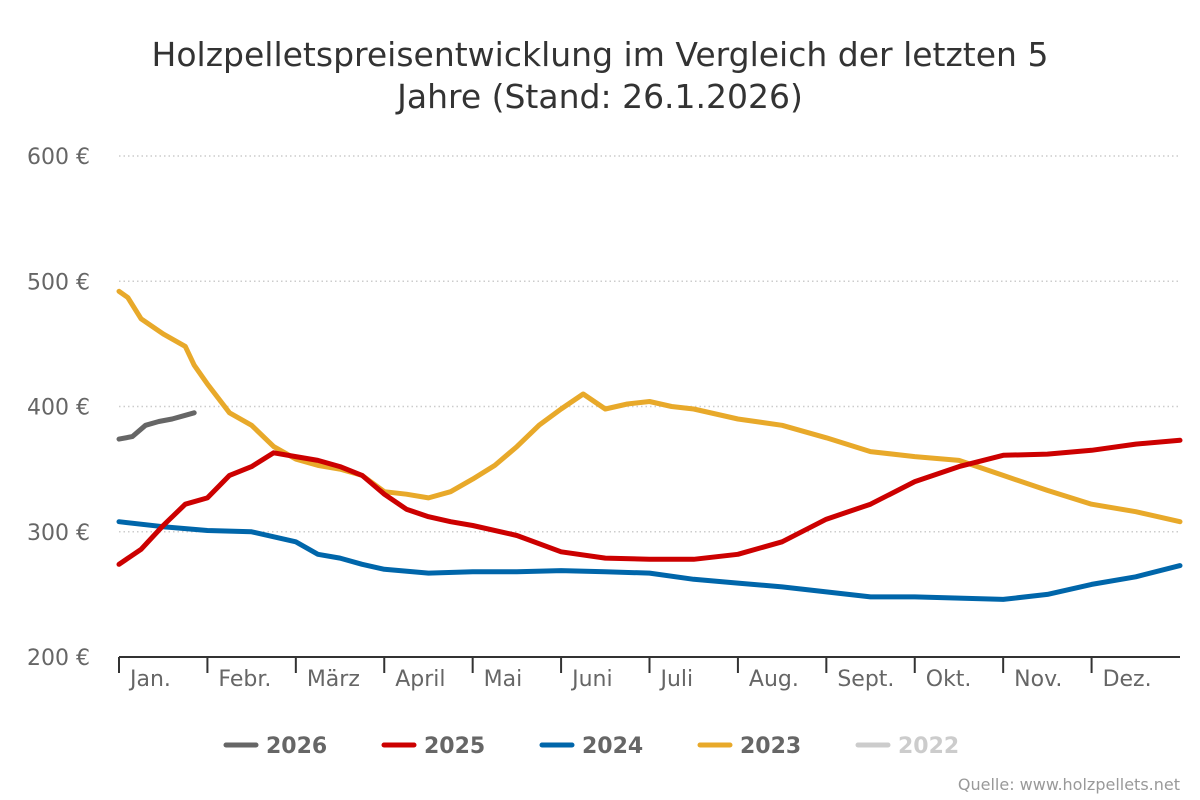 Image resolution: width=1200 pixels, height=800 pixels. I want to click on x-tick-label: Nov., so click(1038, 679).